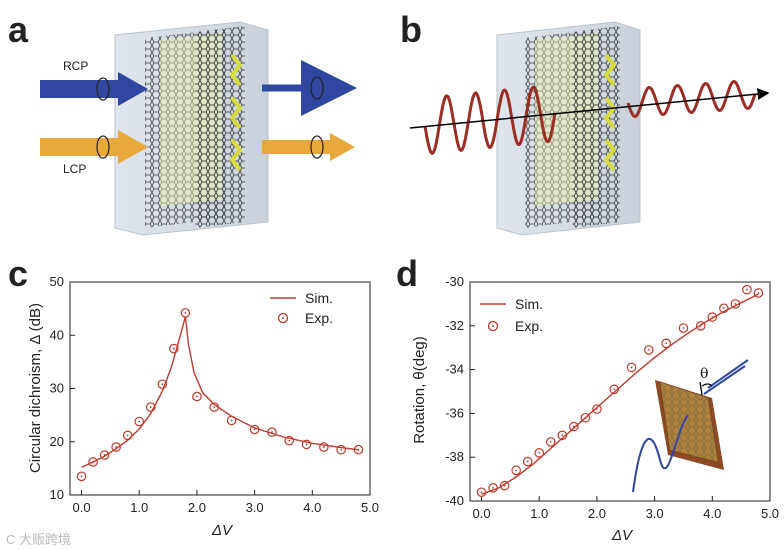  I want to click on legend-d-sim: Sim., so click(529, 304).